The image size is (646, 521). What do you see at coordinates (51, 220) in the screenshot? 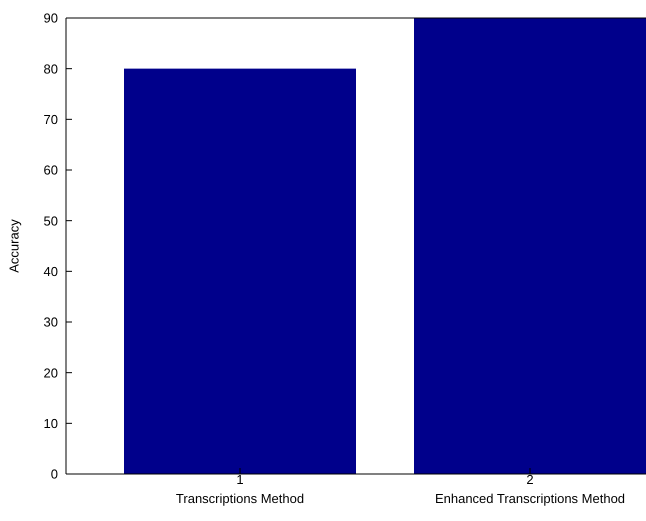
I see `y-tick-label: 50` at bounding box center [51, 220].